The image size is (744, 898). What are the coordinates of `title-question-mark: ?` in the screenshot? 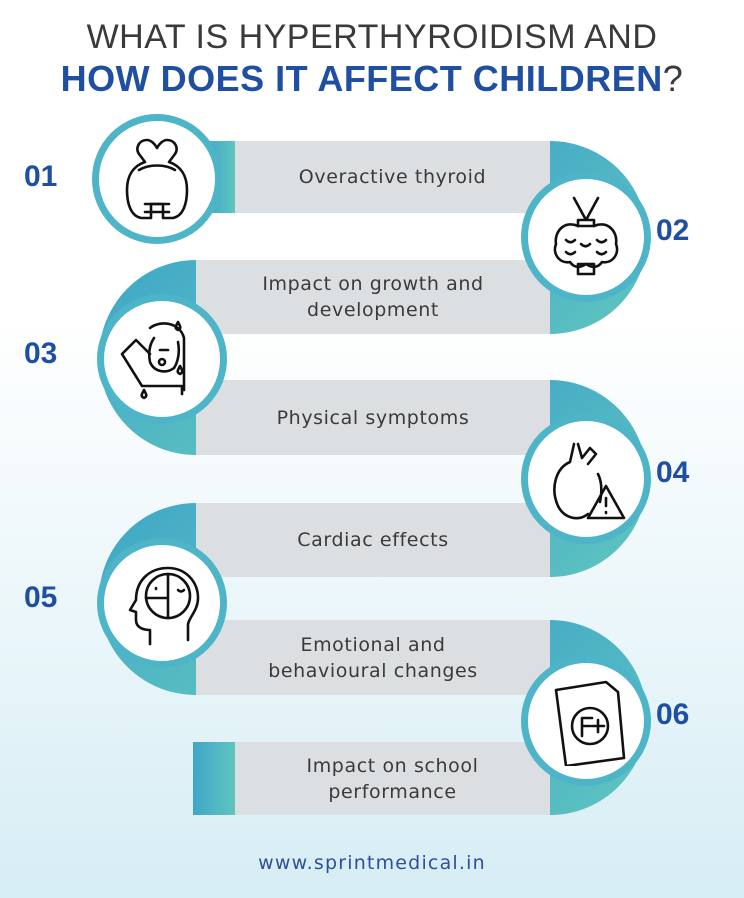 It's located at (673, 78).